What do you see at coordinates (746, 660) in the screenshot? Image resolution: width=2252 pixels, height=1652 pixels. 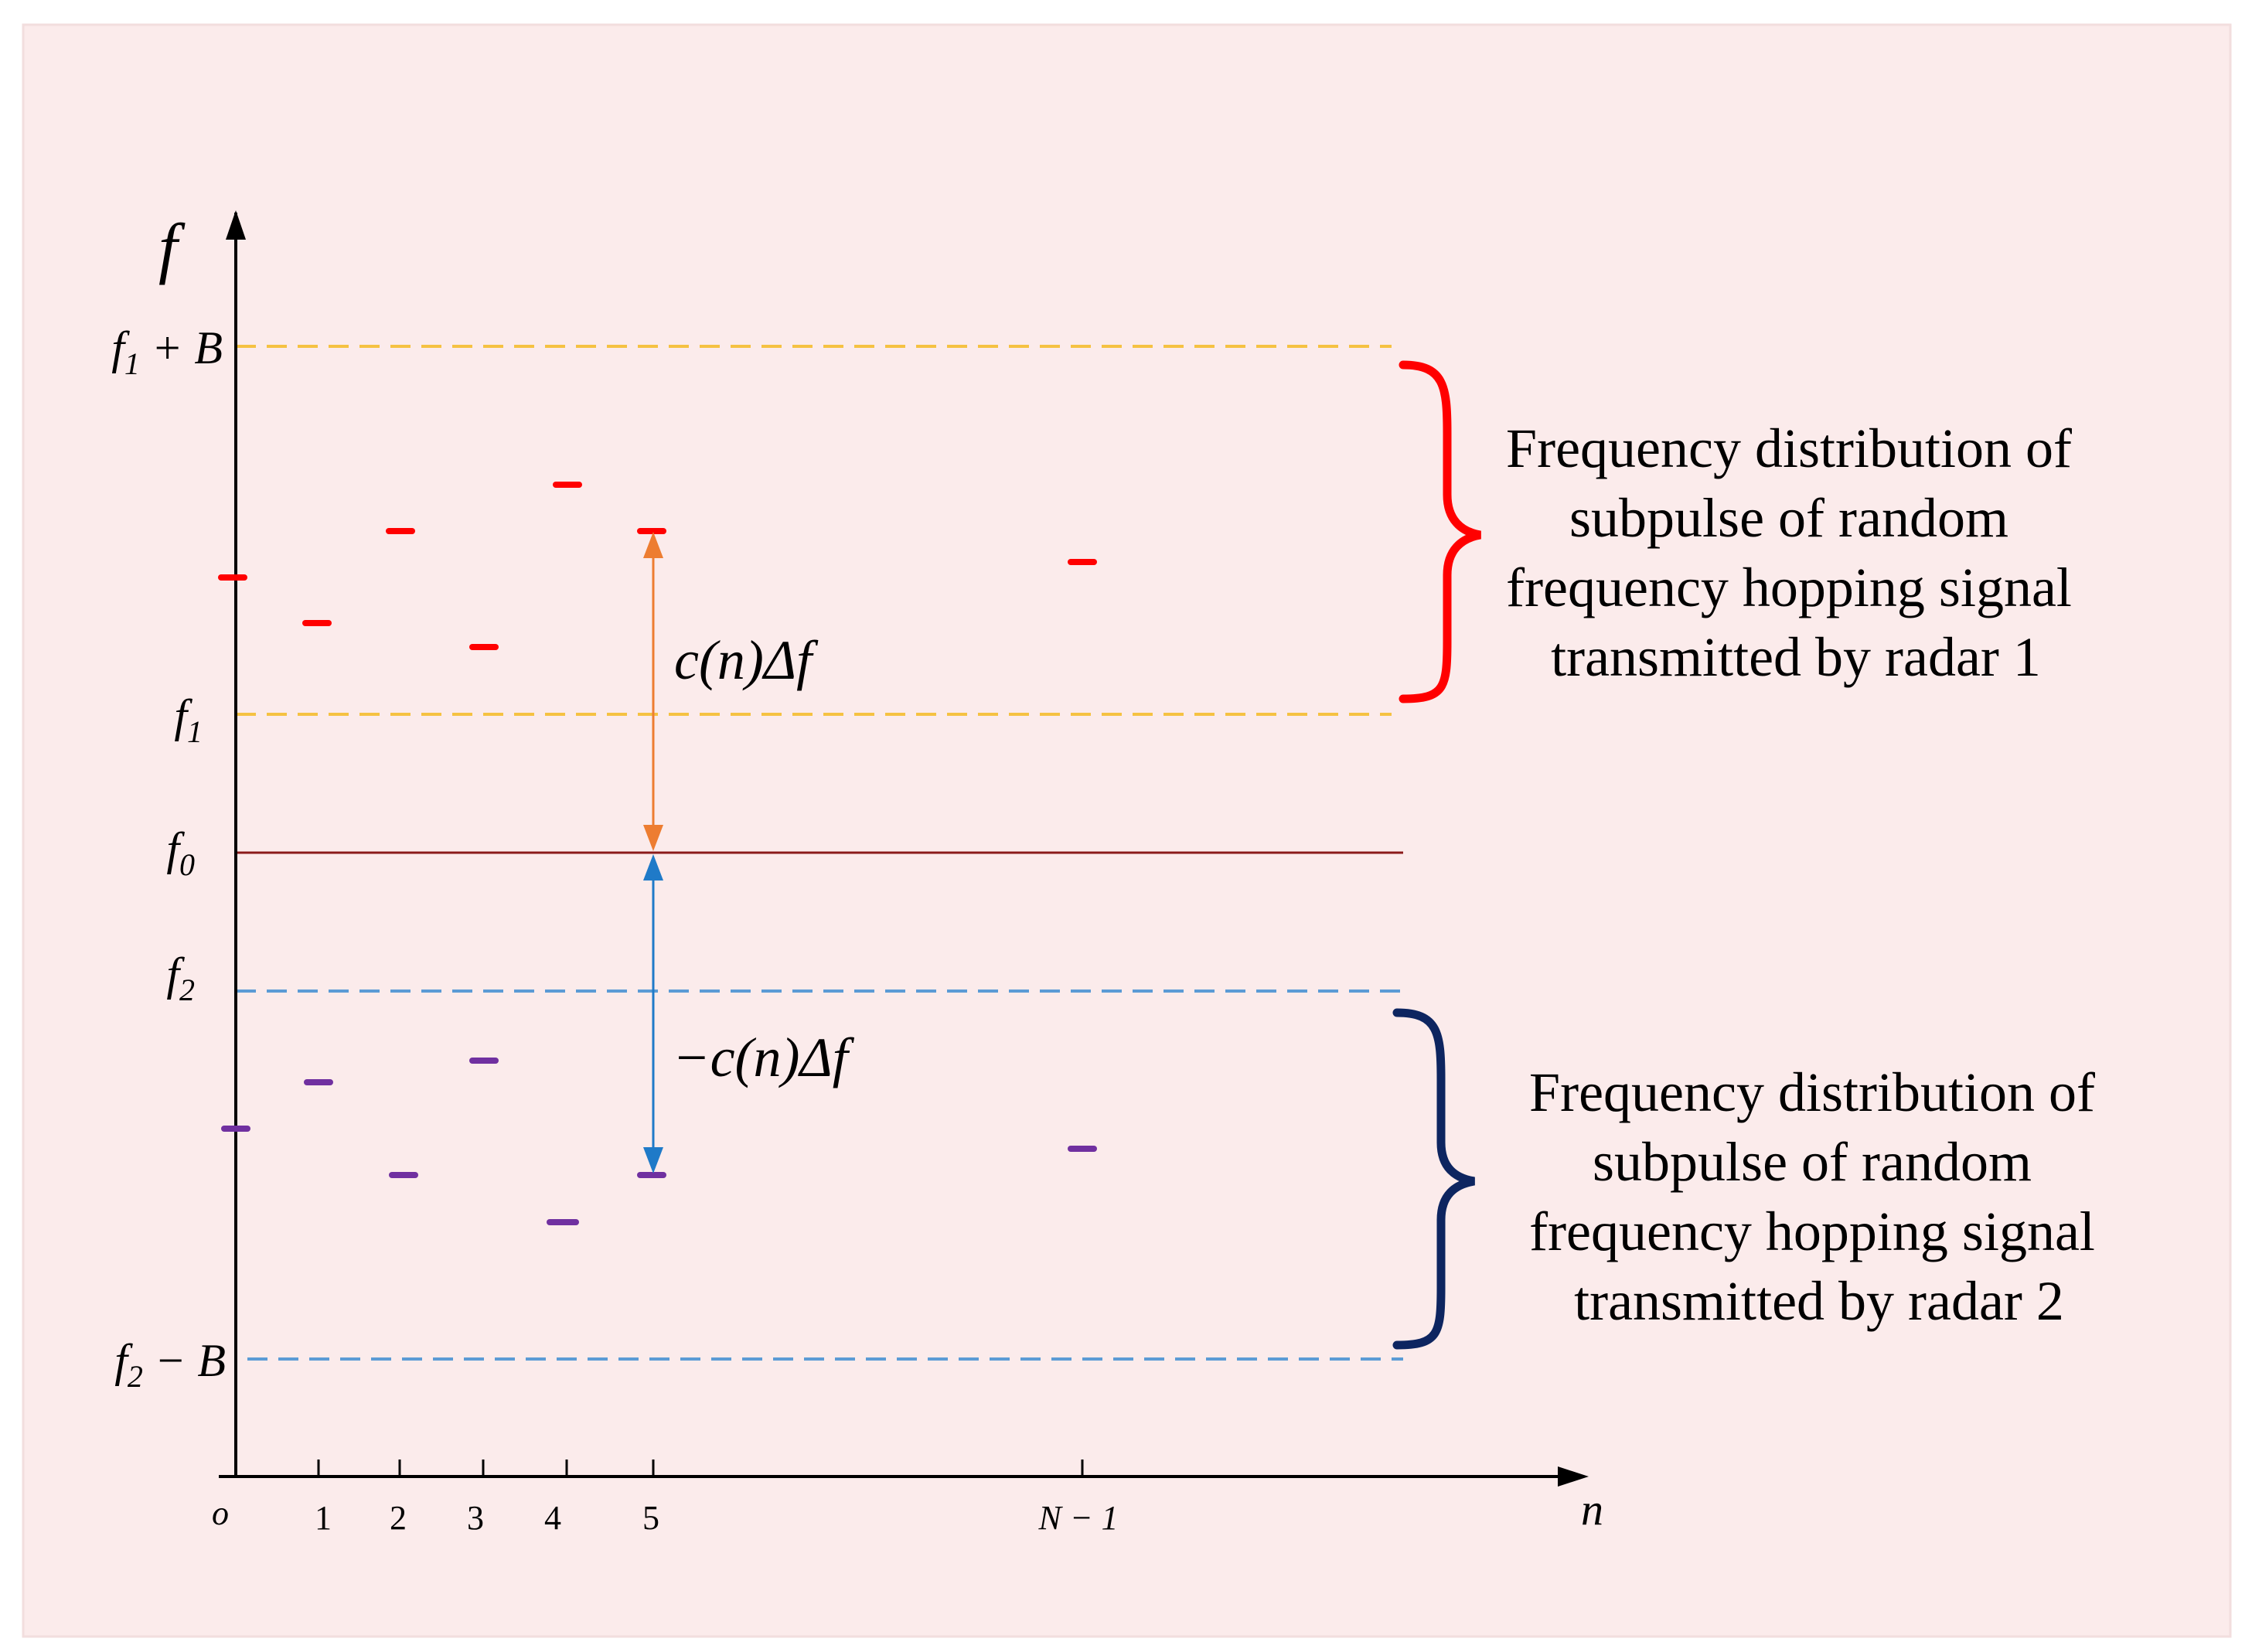 I see `up-offset-label: c(n)Δf` at bounding box center [746, 660].